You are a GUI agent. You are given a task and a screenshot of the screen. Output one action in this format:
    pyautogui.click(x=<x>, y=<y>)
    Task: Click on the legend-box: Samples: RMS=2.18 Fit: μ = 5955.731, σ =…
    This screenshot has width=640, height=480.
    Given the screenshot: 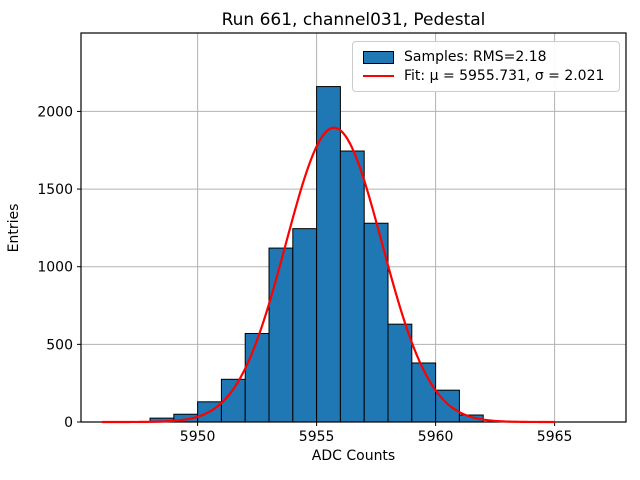 What is the action you would take?
    pyautogui.click(x=486, y=66)
    